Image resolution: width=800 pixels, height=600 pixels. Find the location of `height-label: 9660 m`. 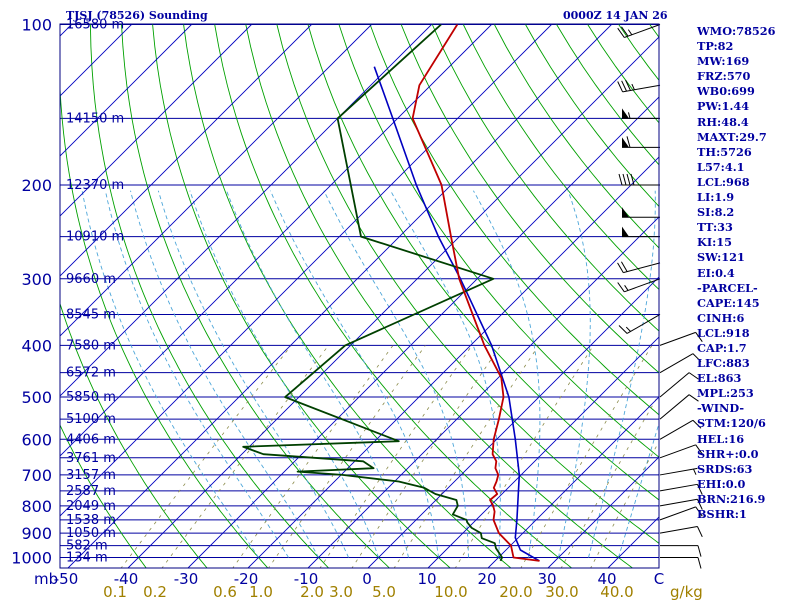

height-label: 9660 m is located at coordinates (91, 279).